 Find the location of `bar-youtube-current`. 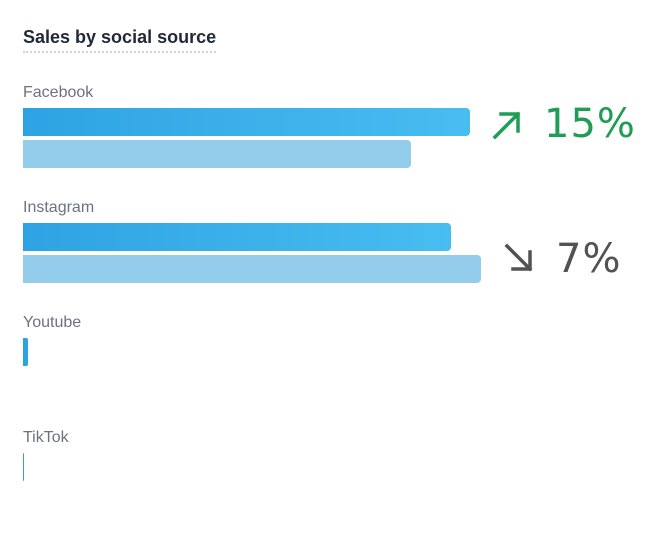

bar-youtube-current is located at coordinates (25, 352).